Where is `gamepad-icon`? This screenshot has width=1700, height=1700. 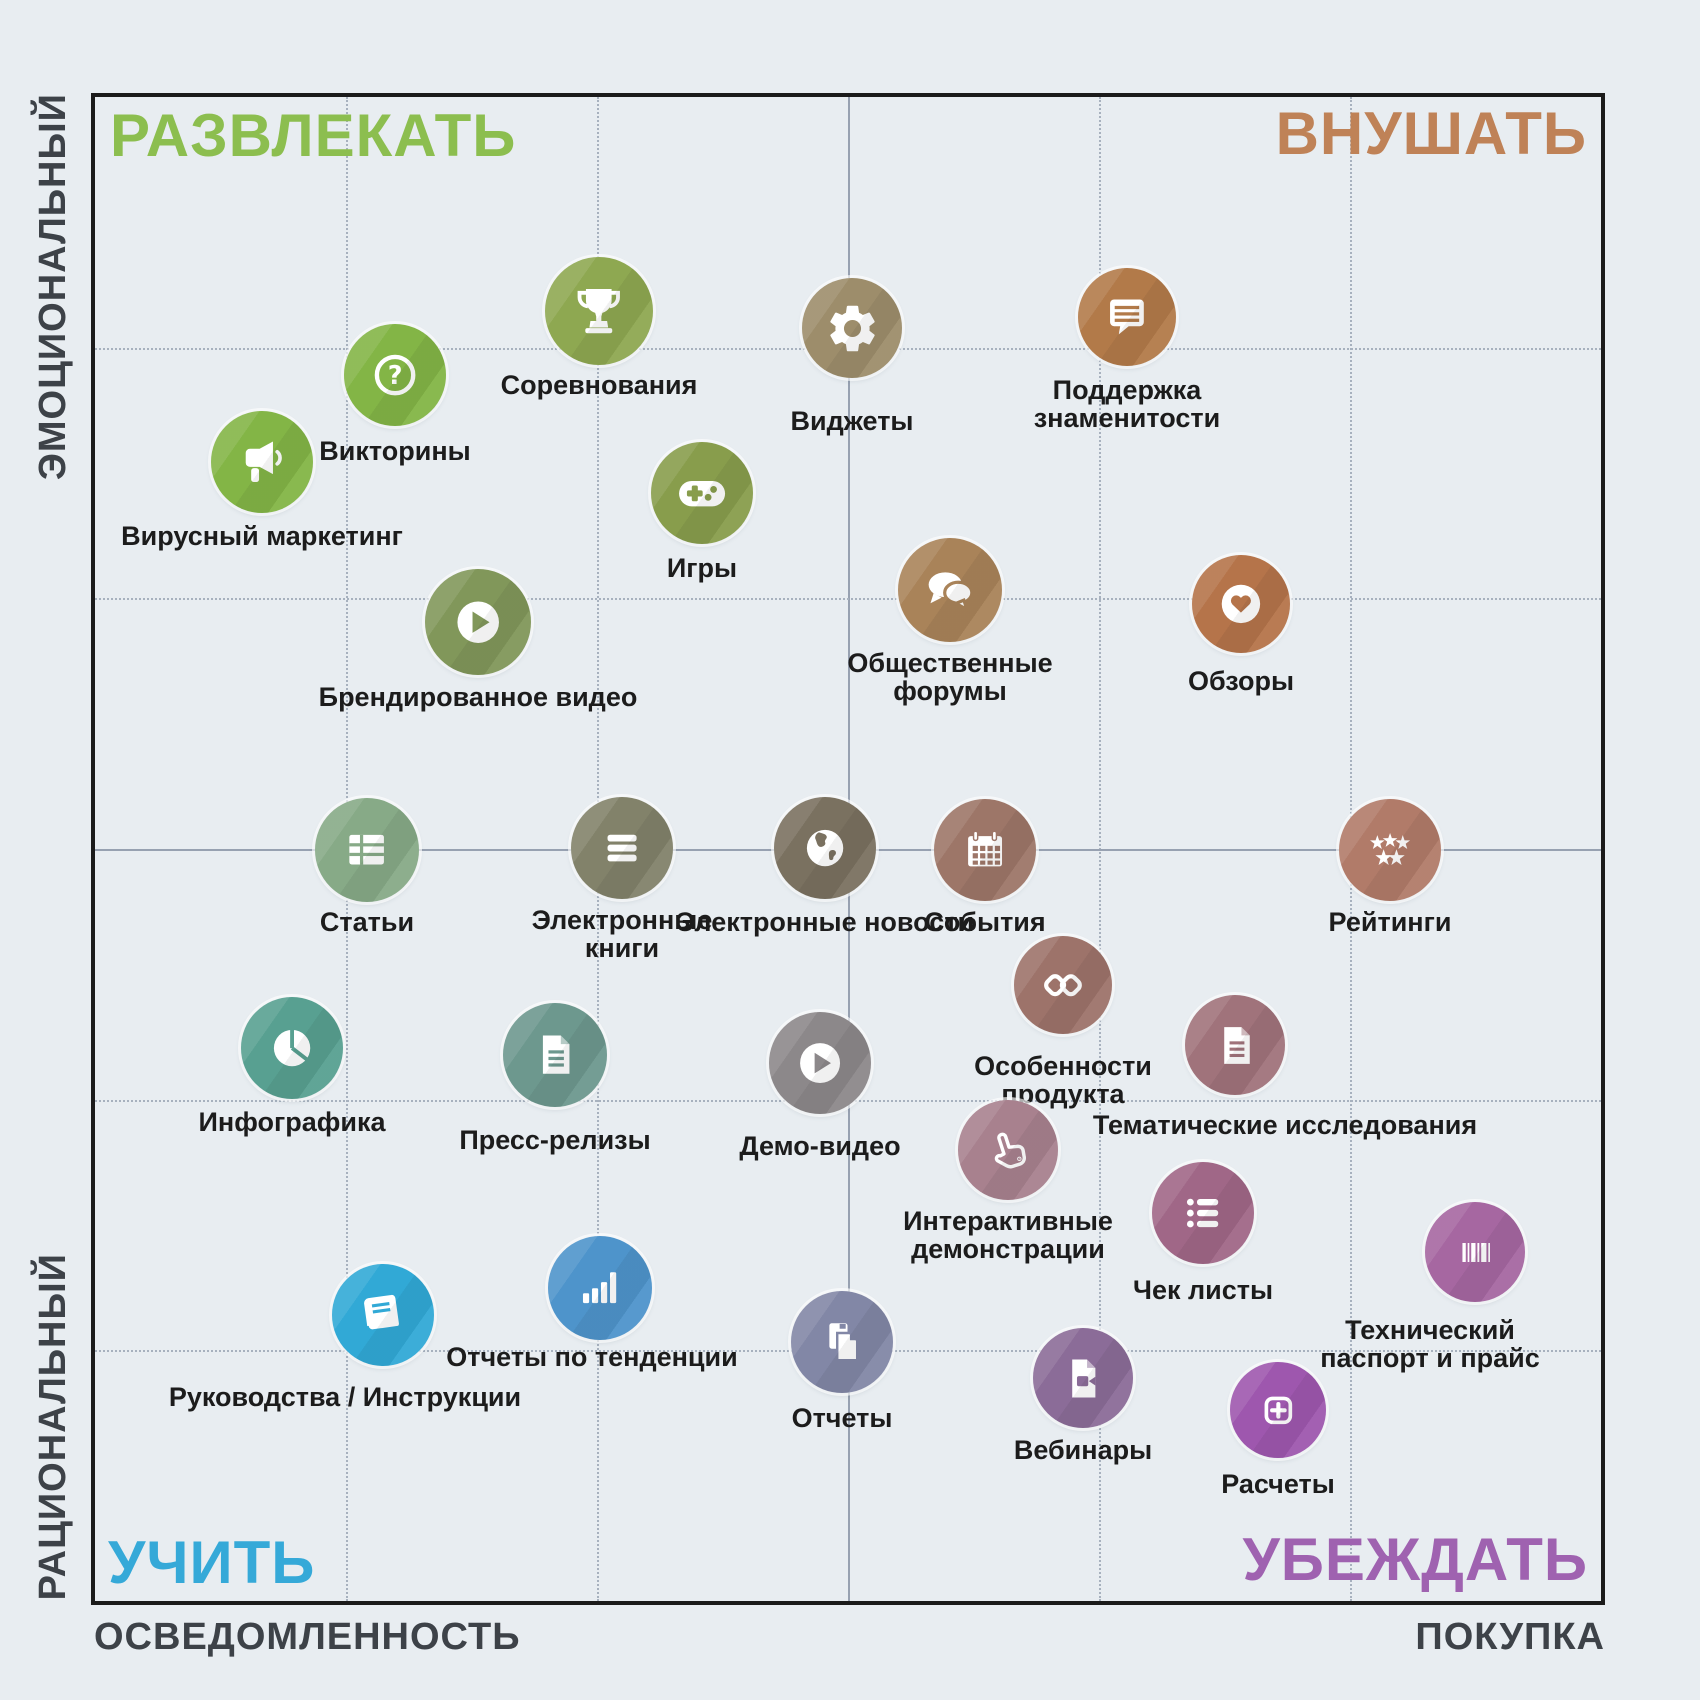
gamepad-icon is located at coordinates (702, 493).